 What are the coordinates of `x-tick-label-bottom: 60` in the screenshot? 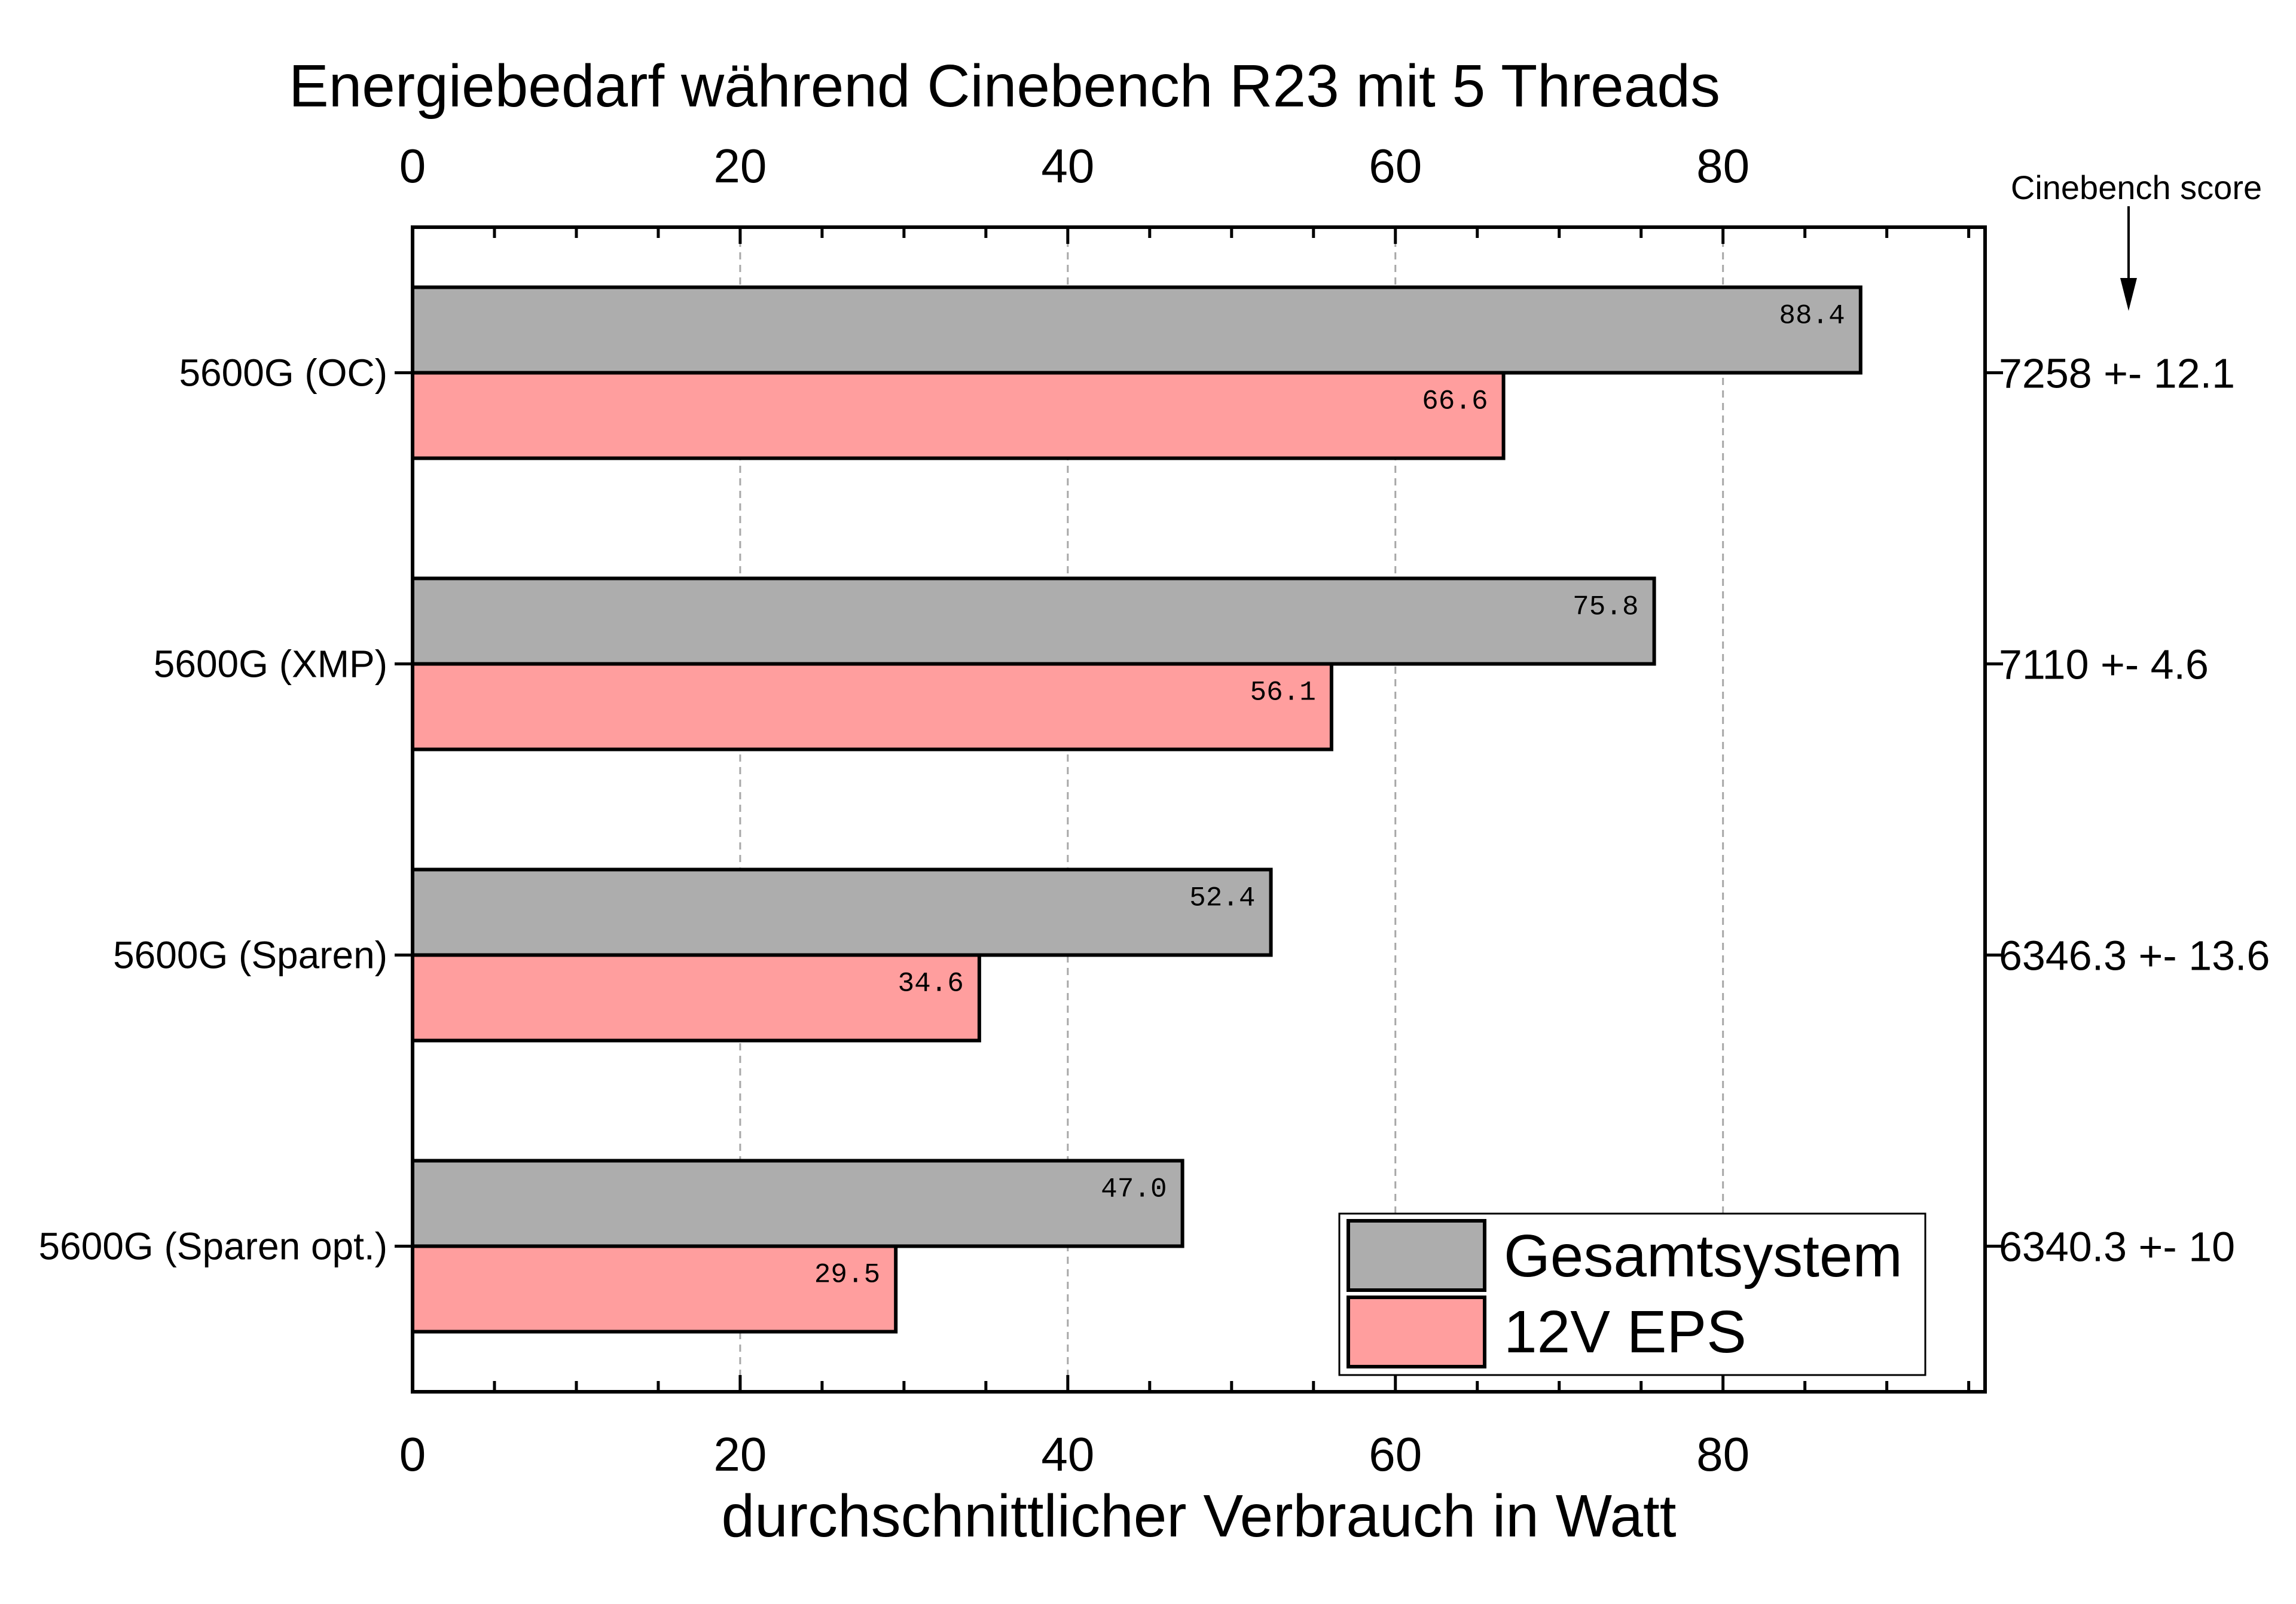 It's located at (1395, 1455).